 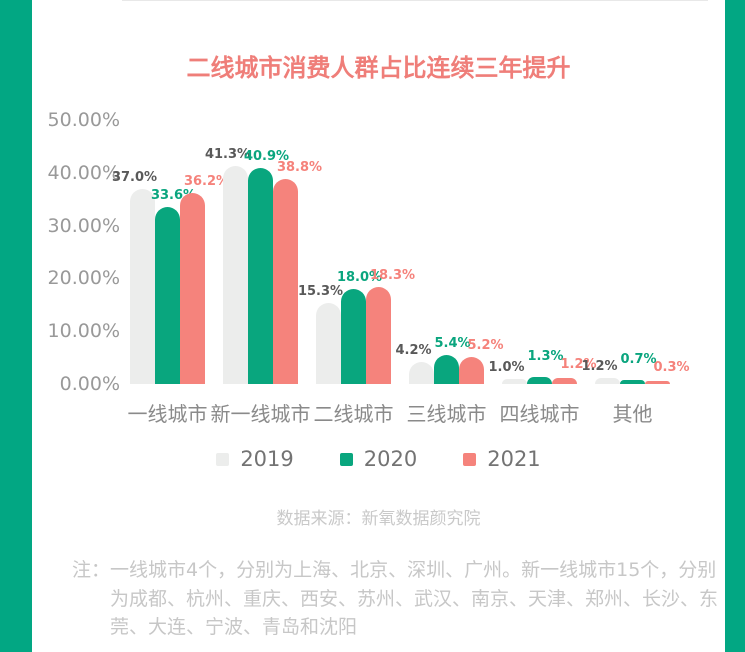 What do you see at coordinates (260, 414) in the screenshot?
I see `x-axis-category-label: 新一线城市` at bounding box center [260, 414].